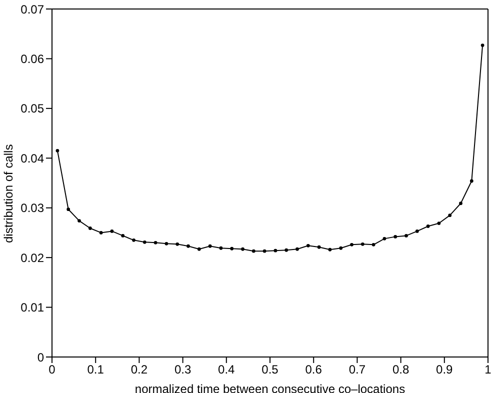  Describe the element at coordinates (32, 307) in the screenshot. I see `y-tick-label: 0.01` at that location.